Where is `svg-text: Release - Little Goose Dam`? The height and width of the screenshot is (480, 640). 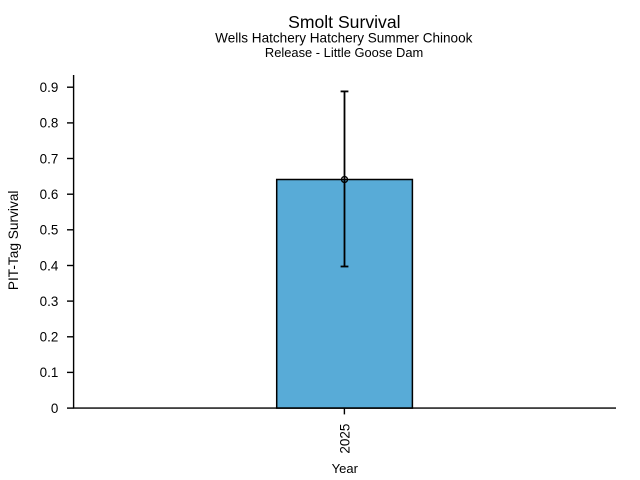
svg-text: Release - Little Goose Dam is located at coordinates (344, 52).